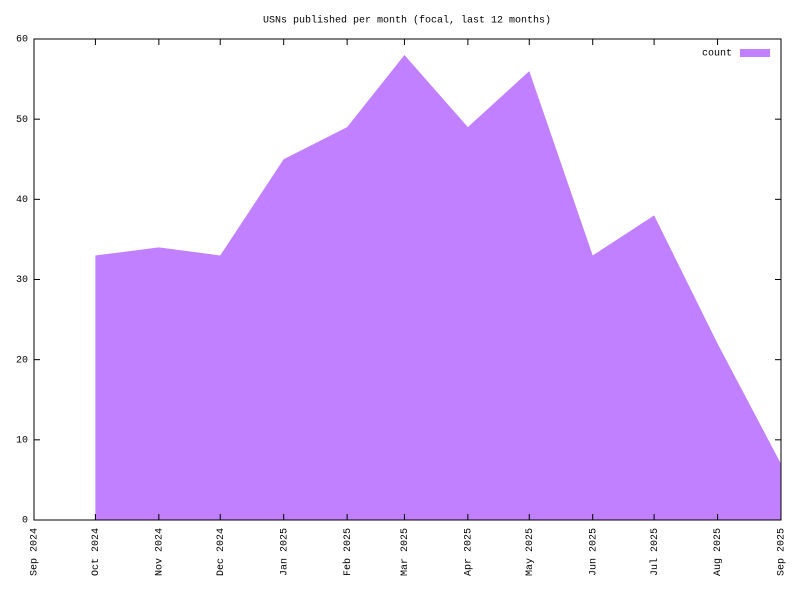  What do you see at coordinates (221, 552) in the screenshot?
I see `x-tick-label: Dec 2024` at bounding box center [221, 552].